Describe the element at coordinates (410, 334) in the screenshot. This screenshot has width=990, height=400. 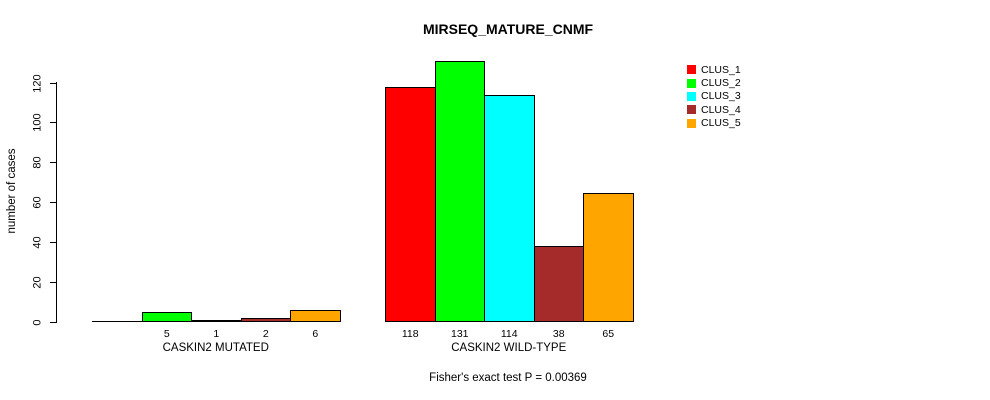
I see `bar-value-label: 118` at that location.